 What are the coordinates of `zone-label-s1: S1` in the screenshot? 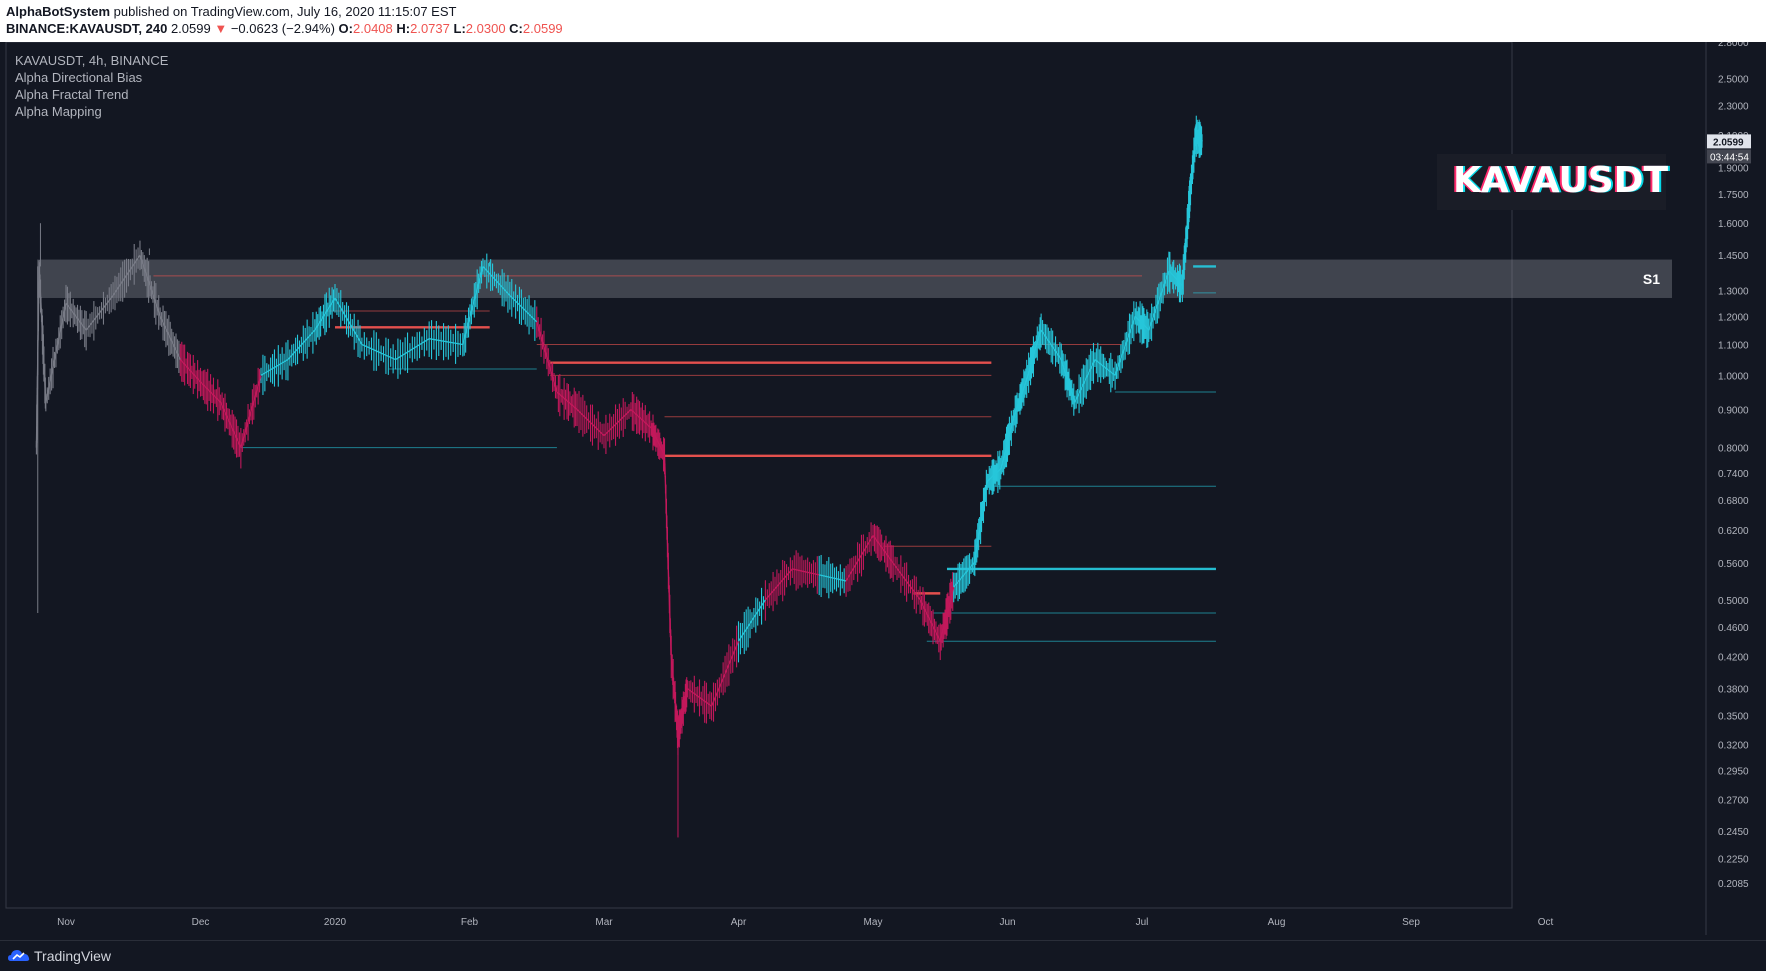 It's located at (1651, 279).